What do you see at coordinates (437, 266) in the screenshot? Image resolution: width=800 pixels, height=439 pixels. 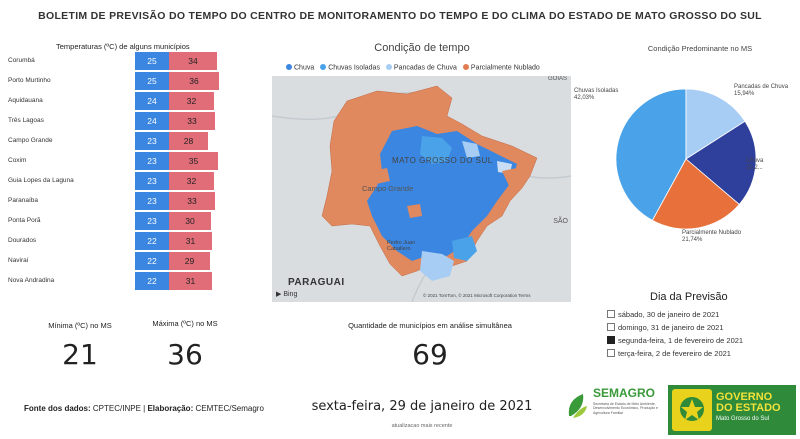 I see `region-pancadas` at bounding box center [437, 266].